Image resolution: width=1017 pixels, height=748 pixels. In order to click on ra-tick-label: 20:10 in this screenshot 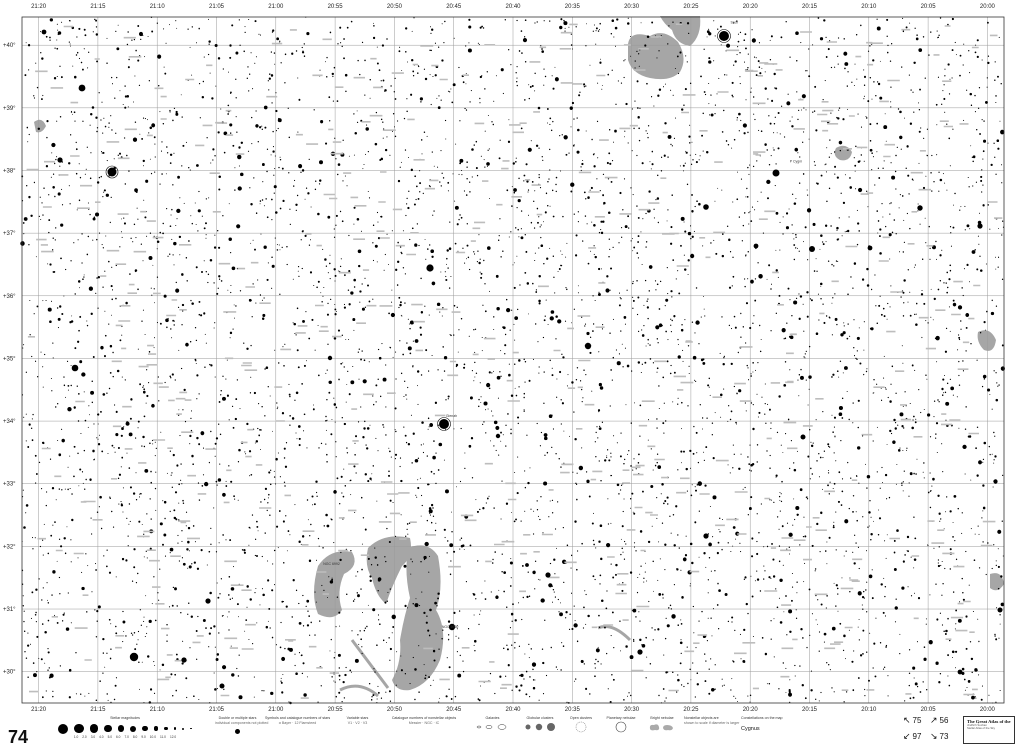, I will do `click(869, 7)`.